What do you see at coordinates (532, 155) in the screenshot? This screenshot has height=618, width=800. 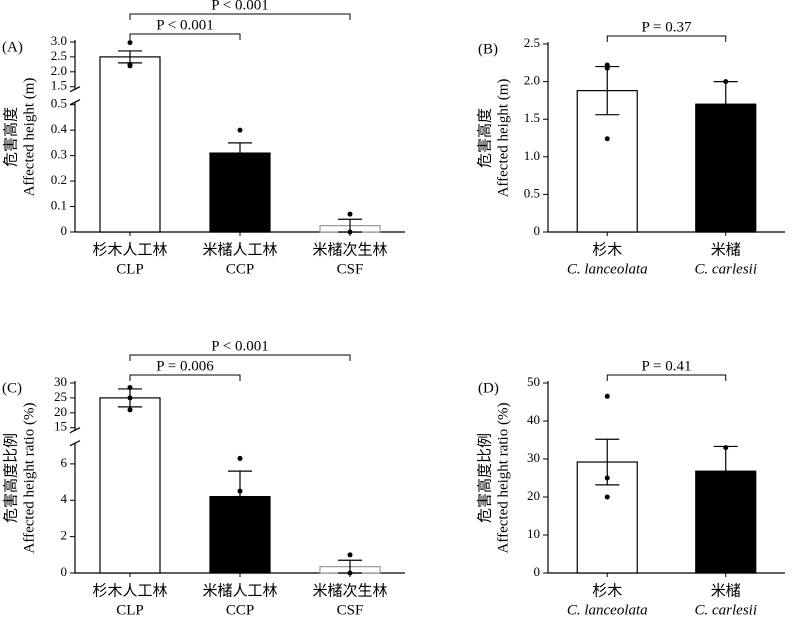 I see `y-tick-label: 1.0` at bounding box center [532, 155].